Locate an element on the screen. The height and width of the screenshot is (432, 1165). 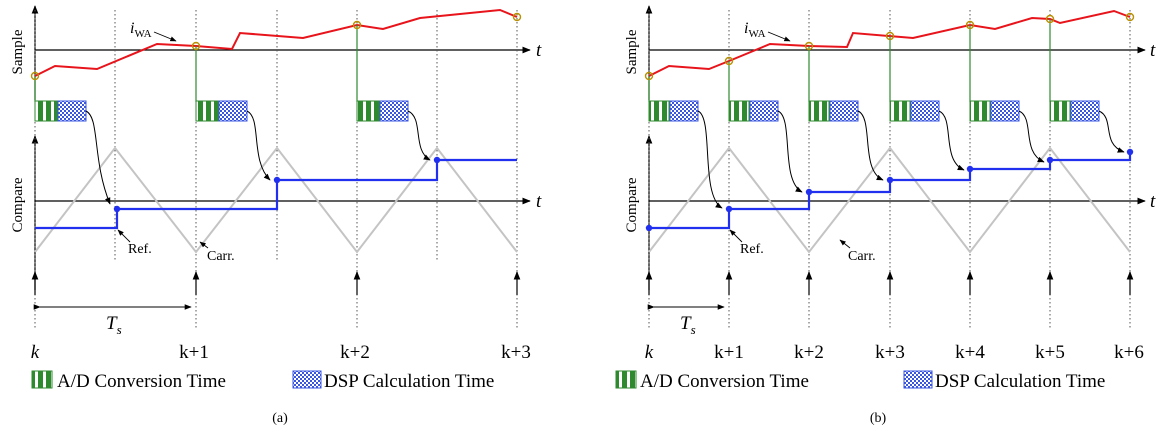
tick-labels: k k+1 k+2 k+3 k+4 k+5 k+6 is located at coordinates (894, 352).